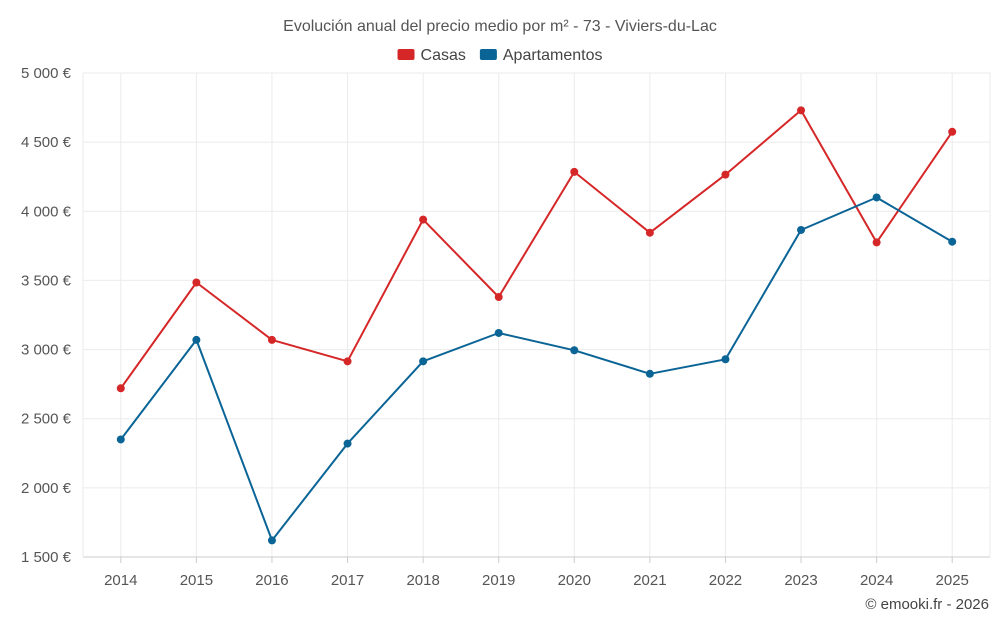  Describe the element at coordinates (46, 350) in the screenshot. I see `y-tick-label: 3 000 €` at that location.